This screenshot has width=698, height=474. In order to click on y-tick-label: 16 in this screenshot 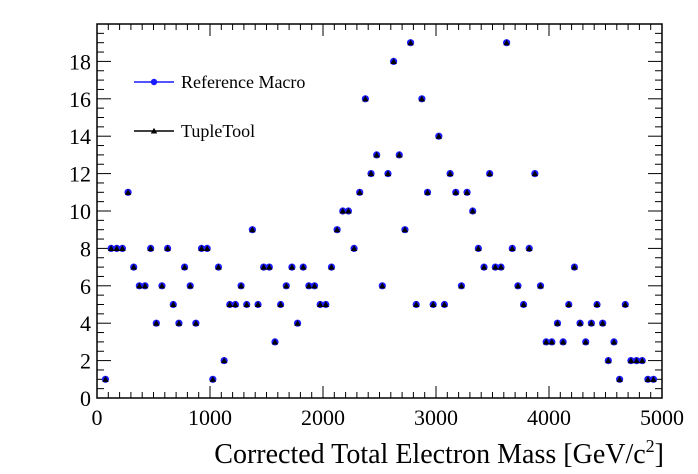, I will do `click(80, 99)`.